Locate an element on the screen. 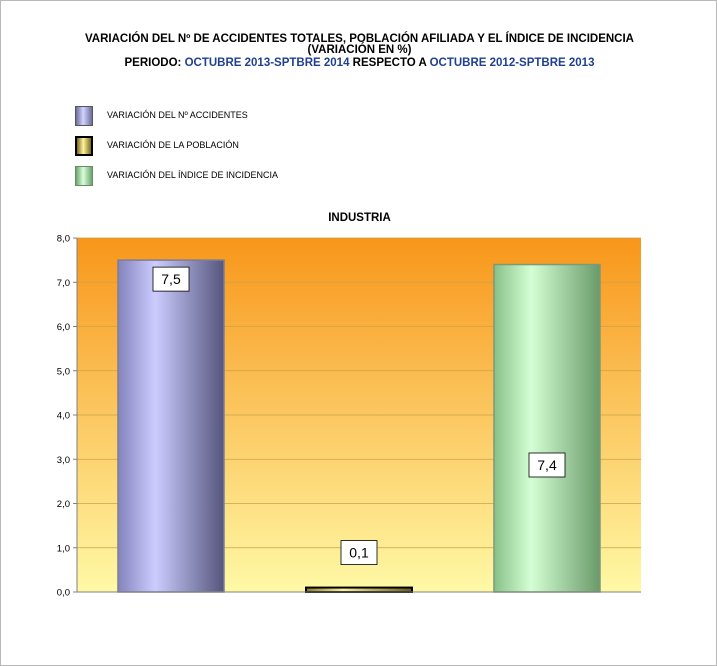  chart-main-title-line2: (VARIACIÓN EN %) is located at coordinates (359, 50).